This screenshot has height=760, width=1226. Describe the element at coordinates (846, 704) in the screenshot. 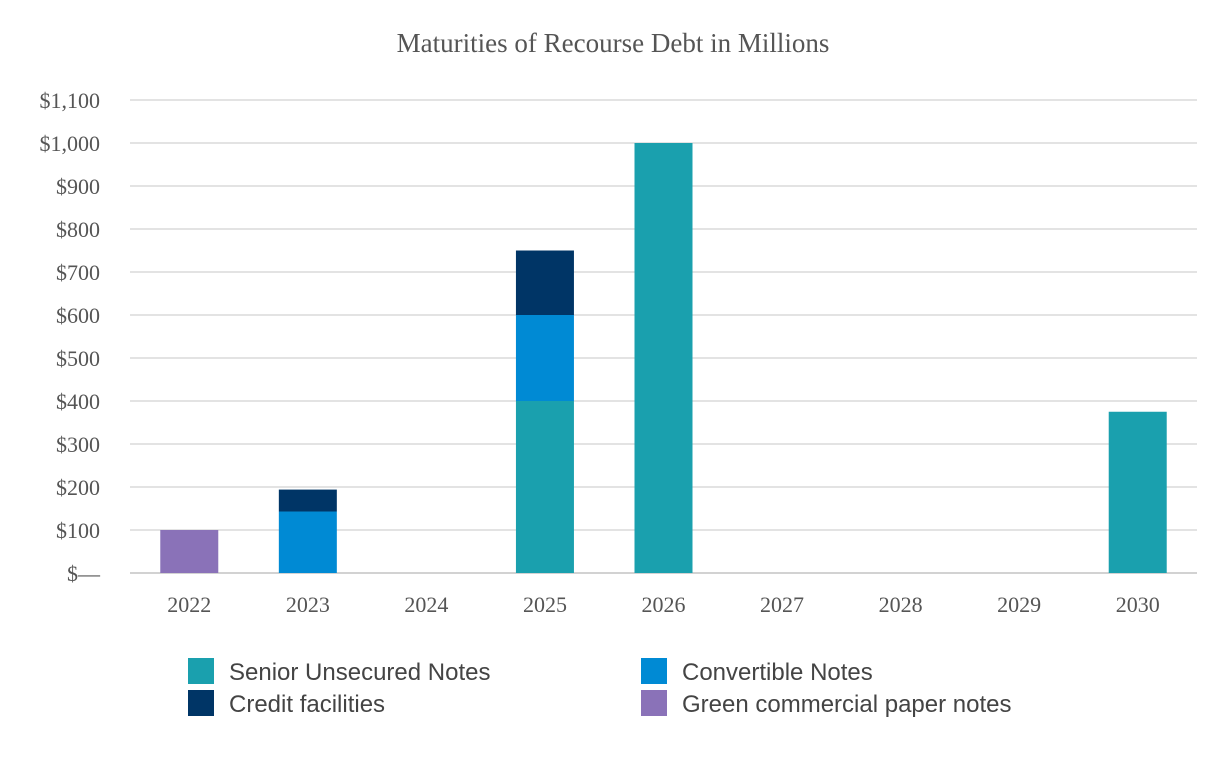

I see `legend-label: Green commercial paper notes` at that location.